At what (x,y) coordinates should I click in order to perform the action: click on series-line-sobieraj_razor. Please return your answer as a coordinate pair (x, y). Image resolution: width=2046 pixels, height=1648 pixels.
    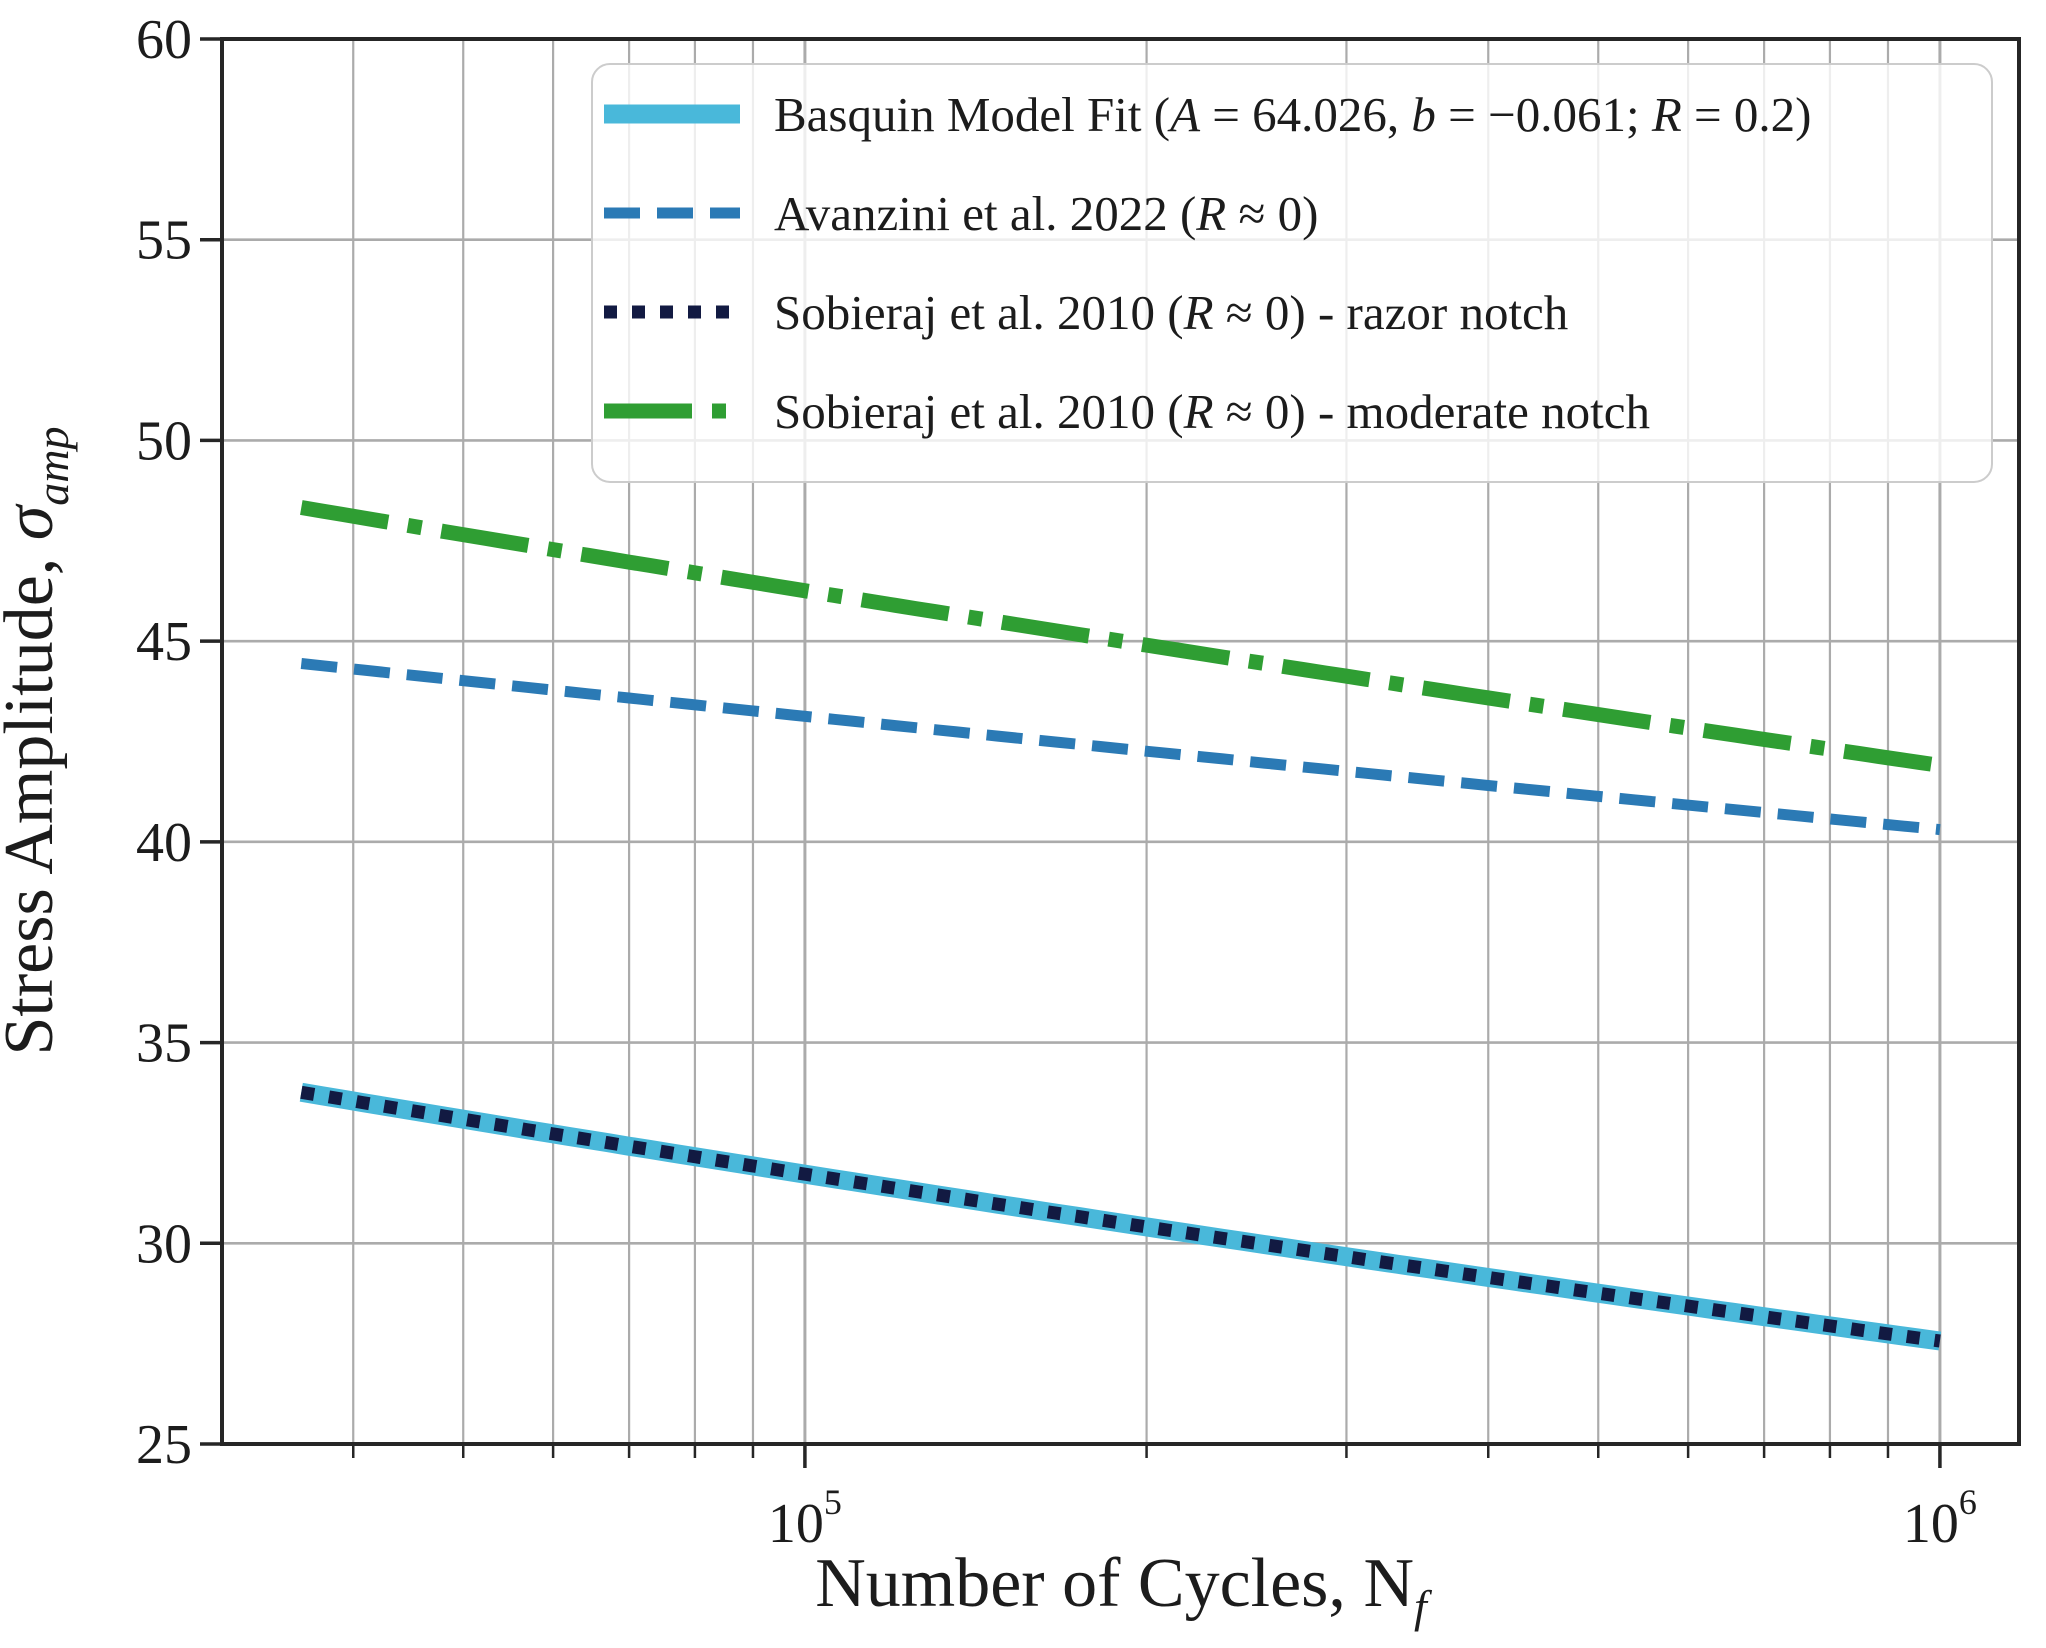
    Looking at the image, I should click on (1120, 1216).